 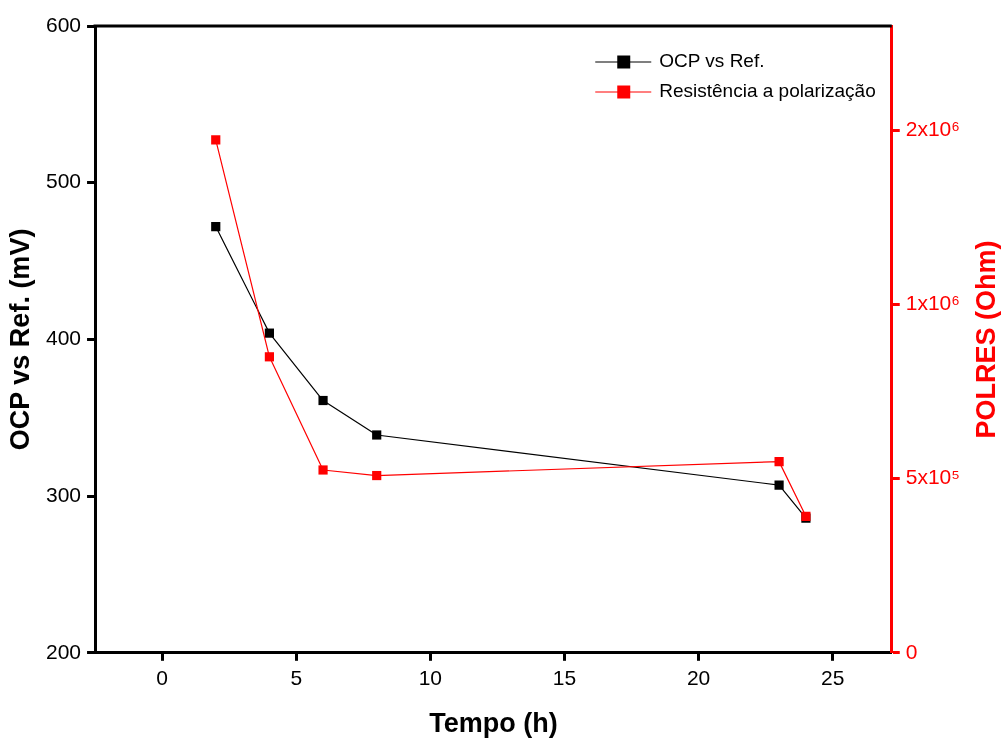 What do you see at coordinates (493, 723) in the screenshot?
I see `x-axis-title: Tempo (h)` at bounding box center [493, 723].